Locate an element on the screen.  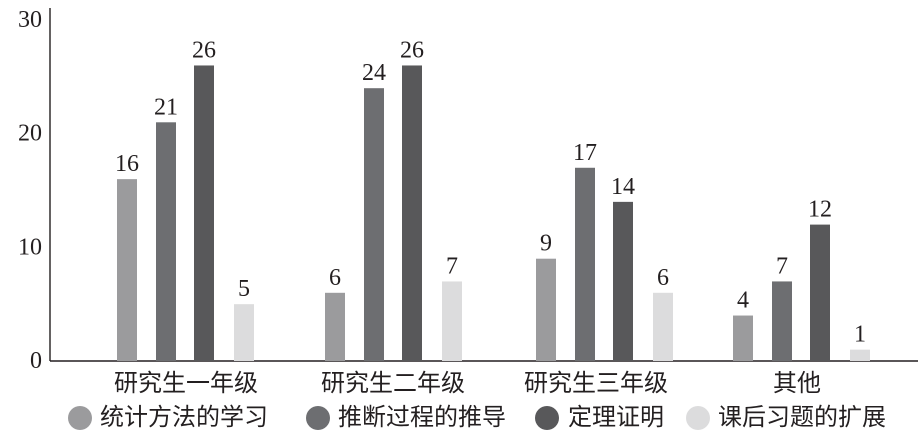
value-label-series-2-category-3: 17 is located at coordinates (585, 153).